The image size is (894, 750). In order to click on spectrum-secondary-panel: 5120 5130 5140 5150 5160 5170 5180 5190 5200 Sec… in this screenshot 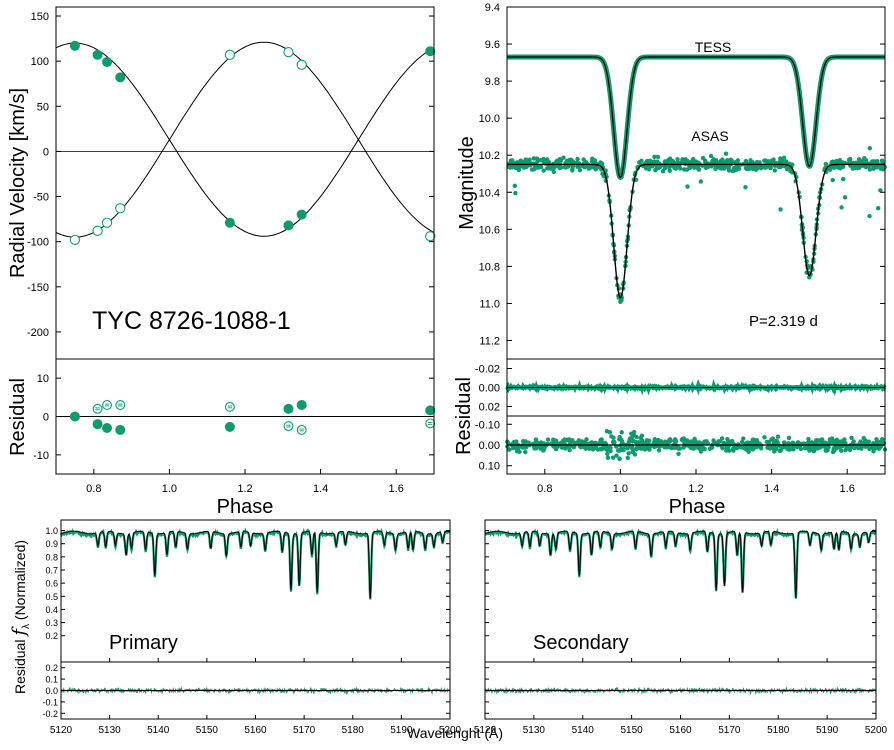, I will do `click(681, 627)`.